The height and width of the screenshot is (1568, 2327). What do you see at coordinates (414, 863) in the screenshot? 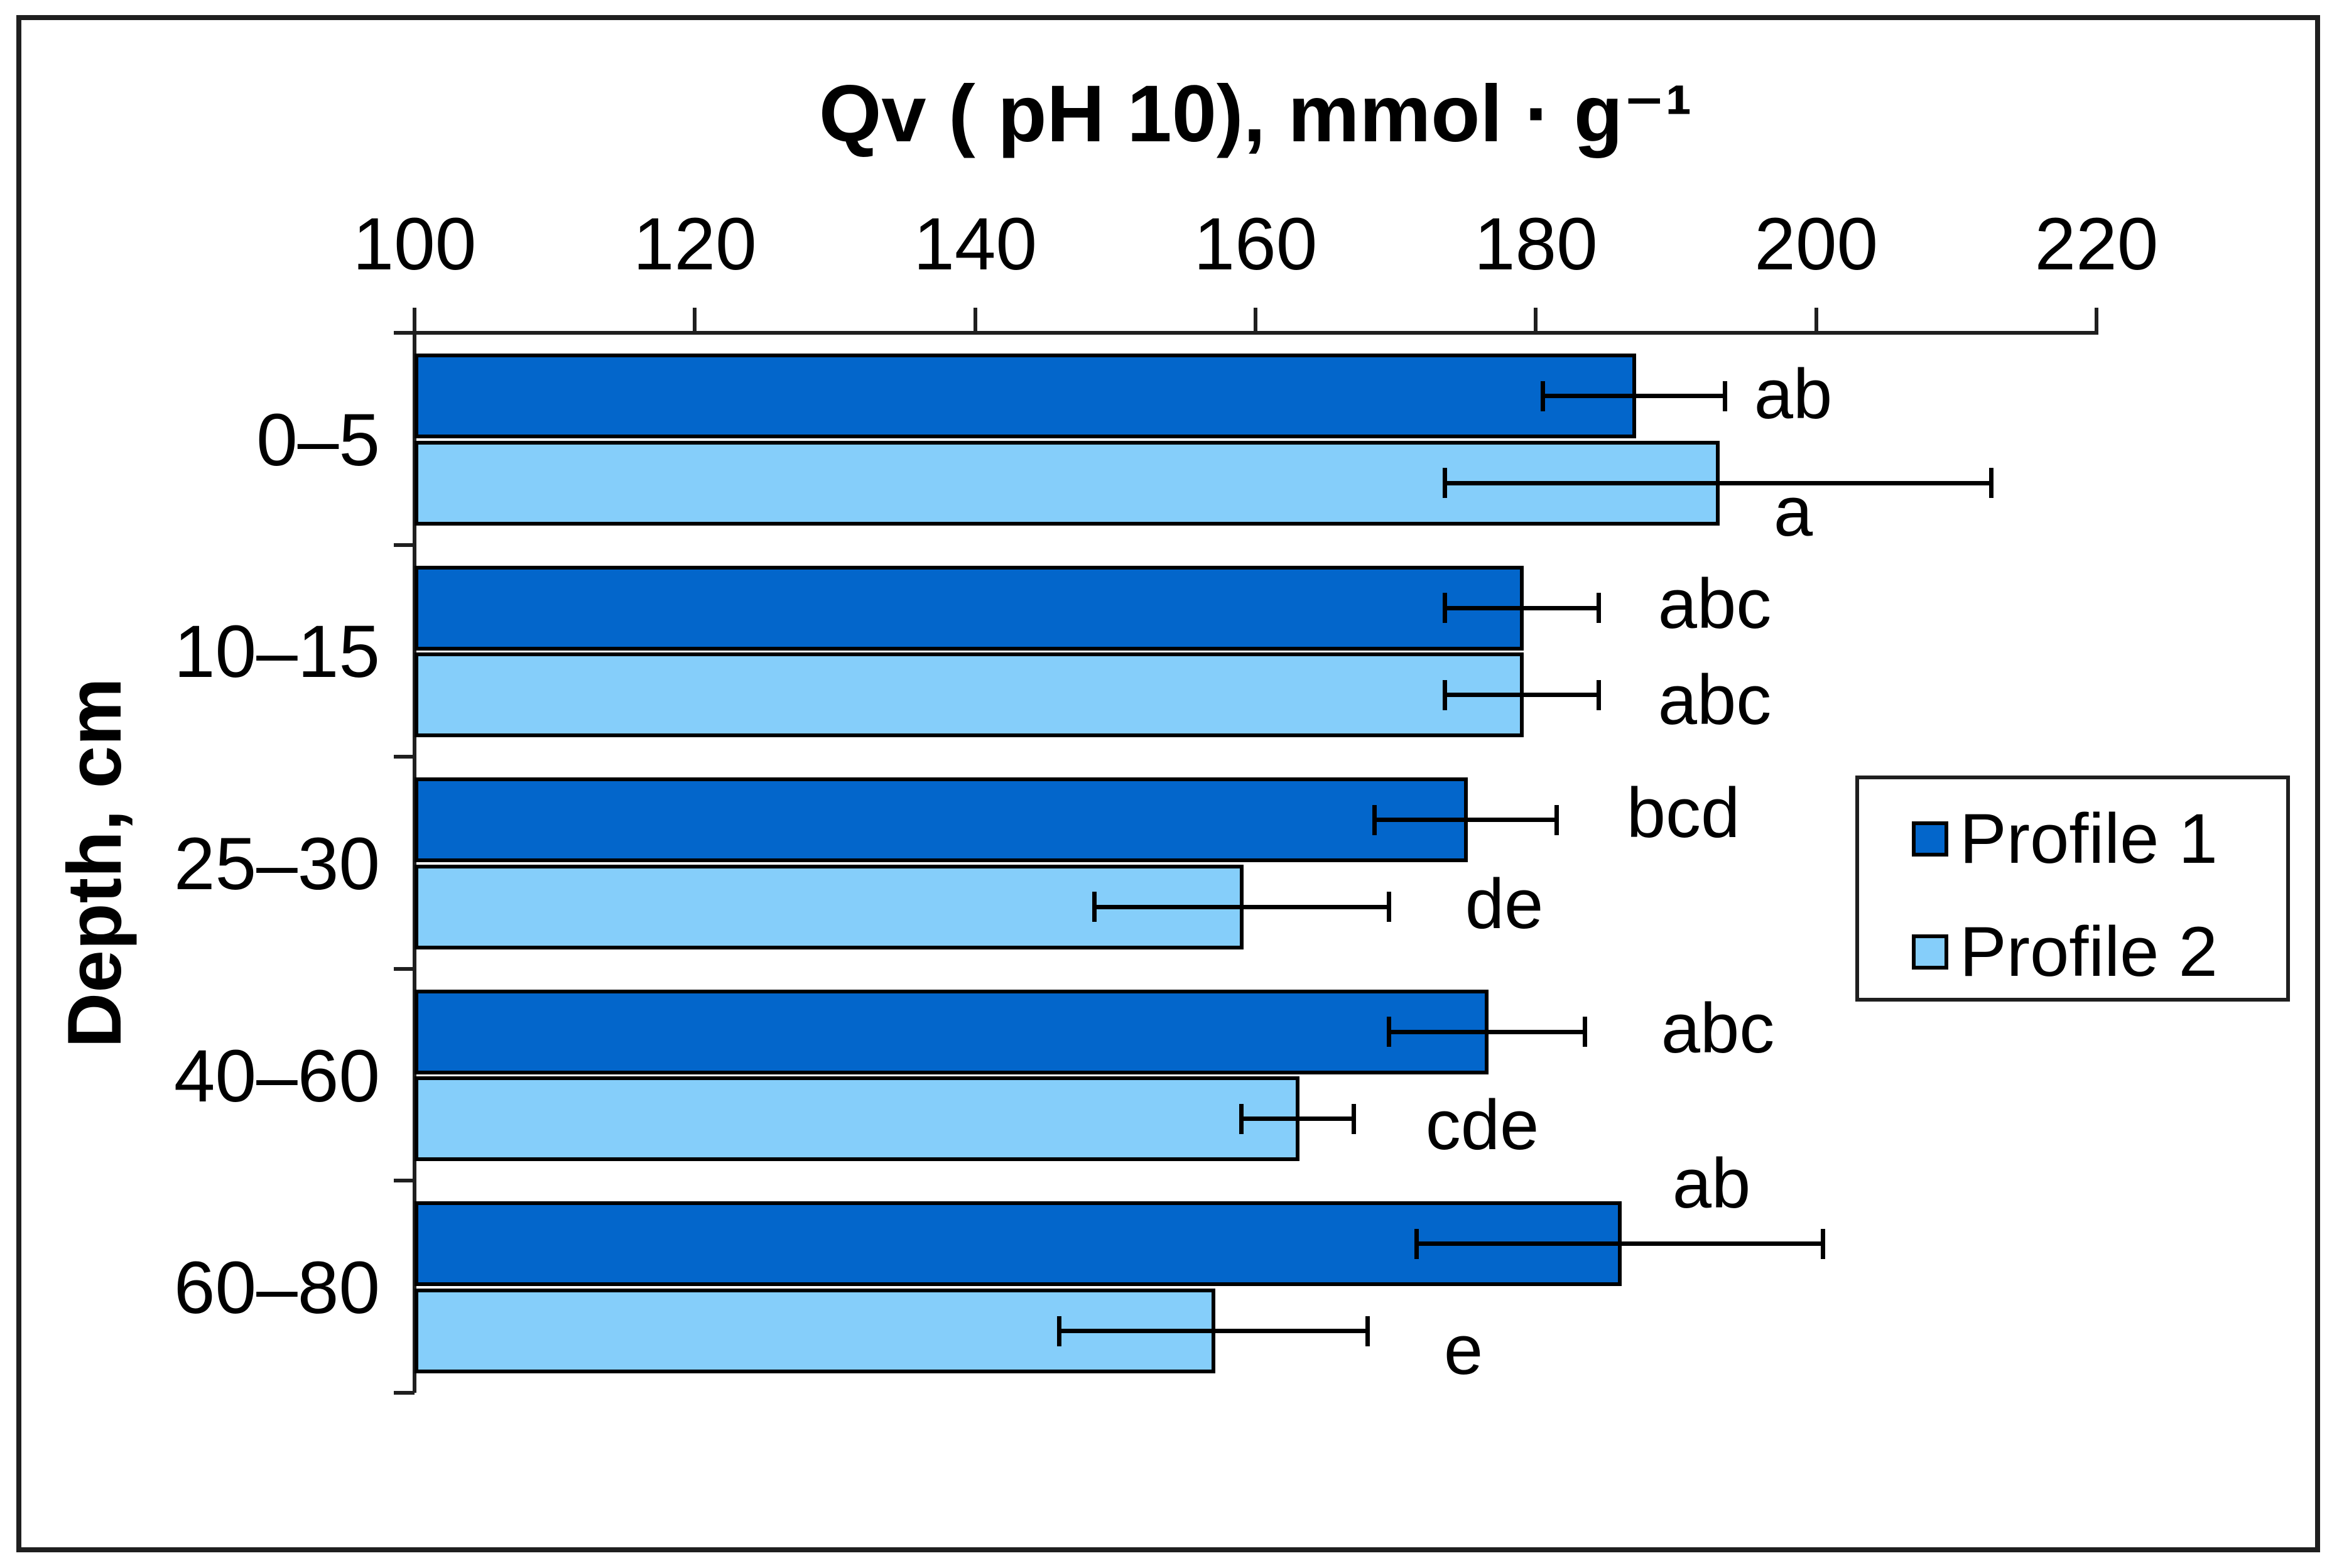
I see `y-axis-line` at bounding box center [414, 863].